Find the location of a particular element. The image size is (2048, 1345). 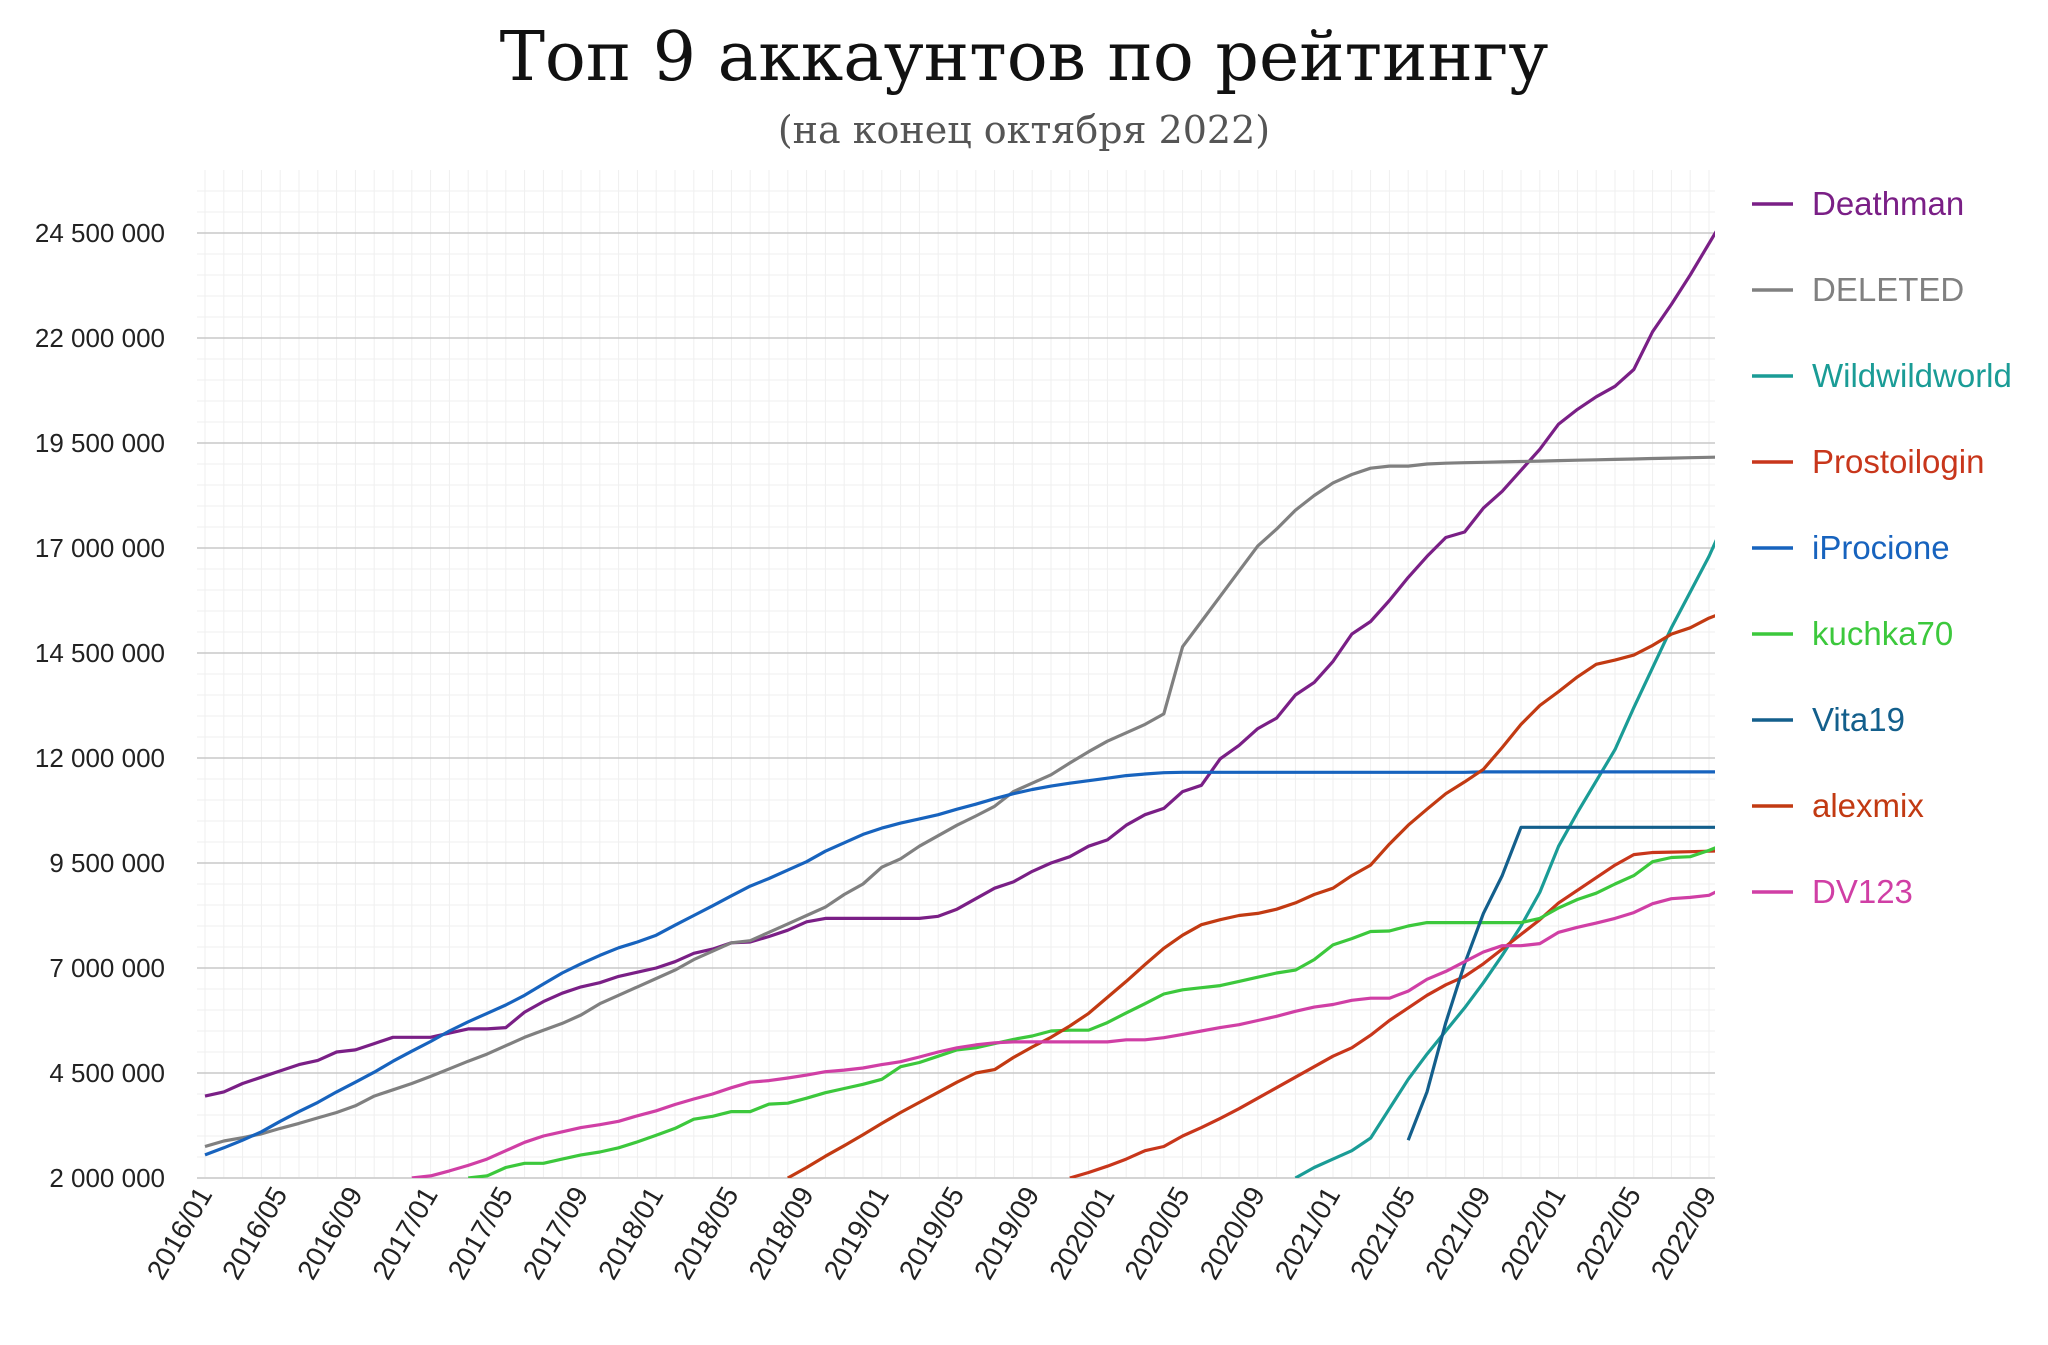

series-line-wildwildworld is located at coordinates (1504, 858).